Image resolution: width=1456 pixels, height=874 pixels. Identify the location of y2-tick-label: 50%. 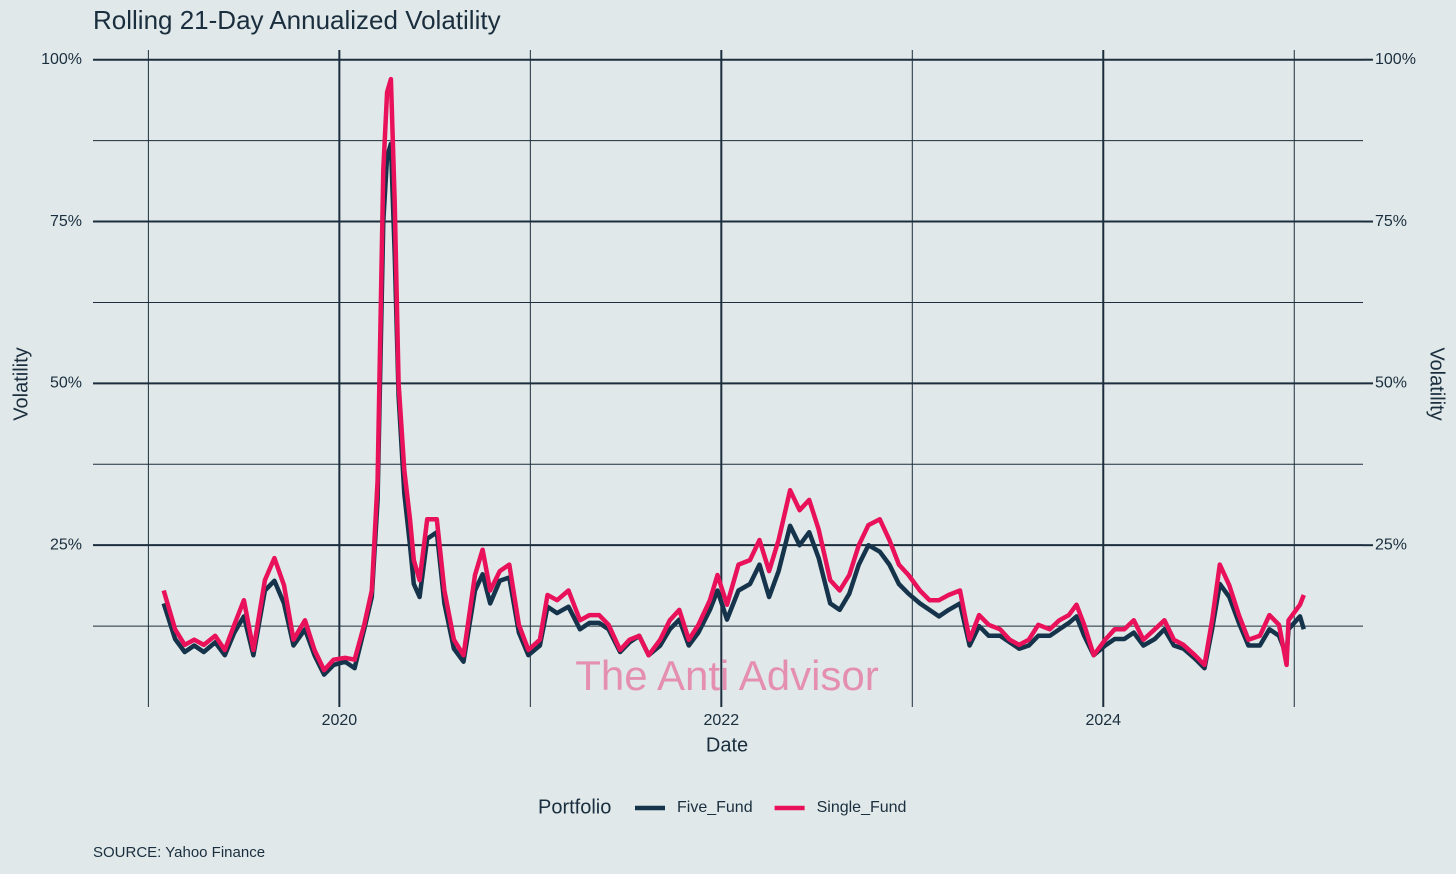
(1391, 383).